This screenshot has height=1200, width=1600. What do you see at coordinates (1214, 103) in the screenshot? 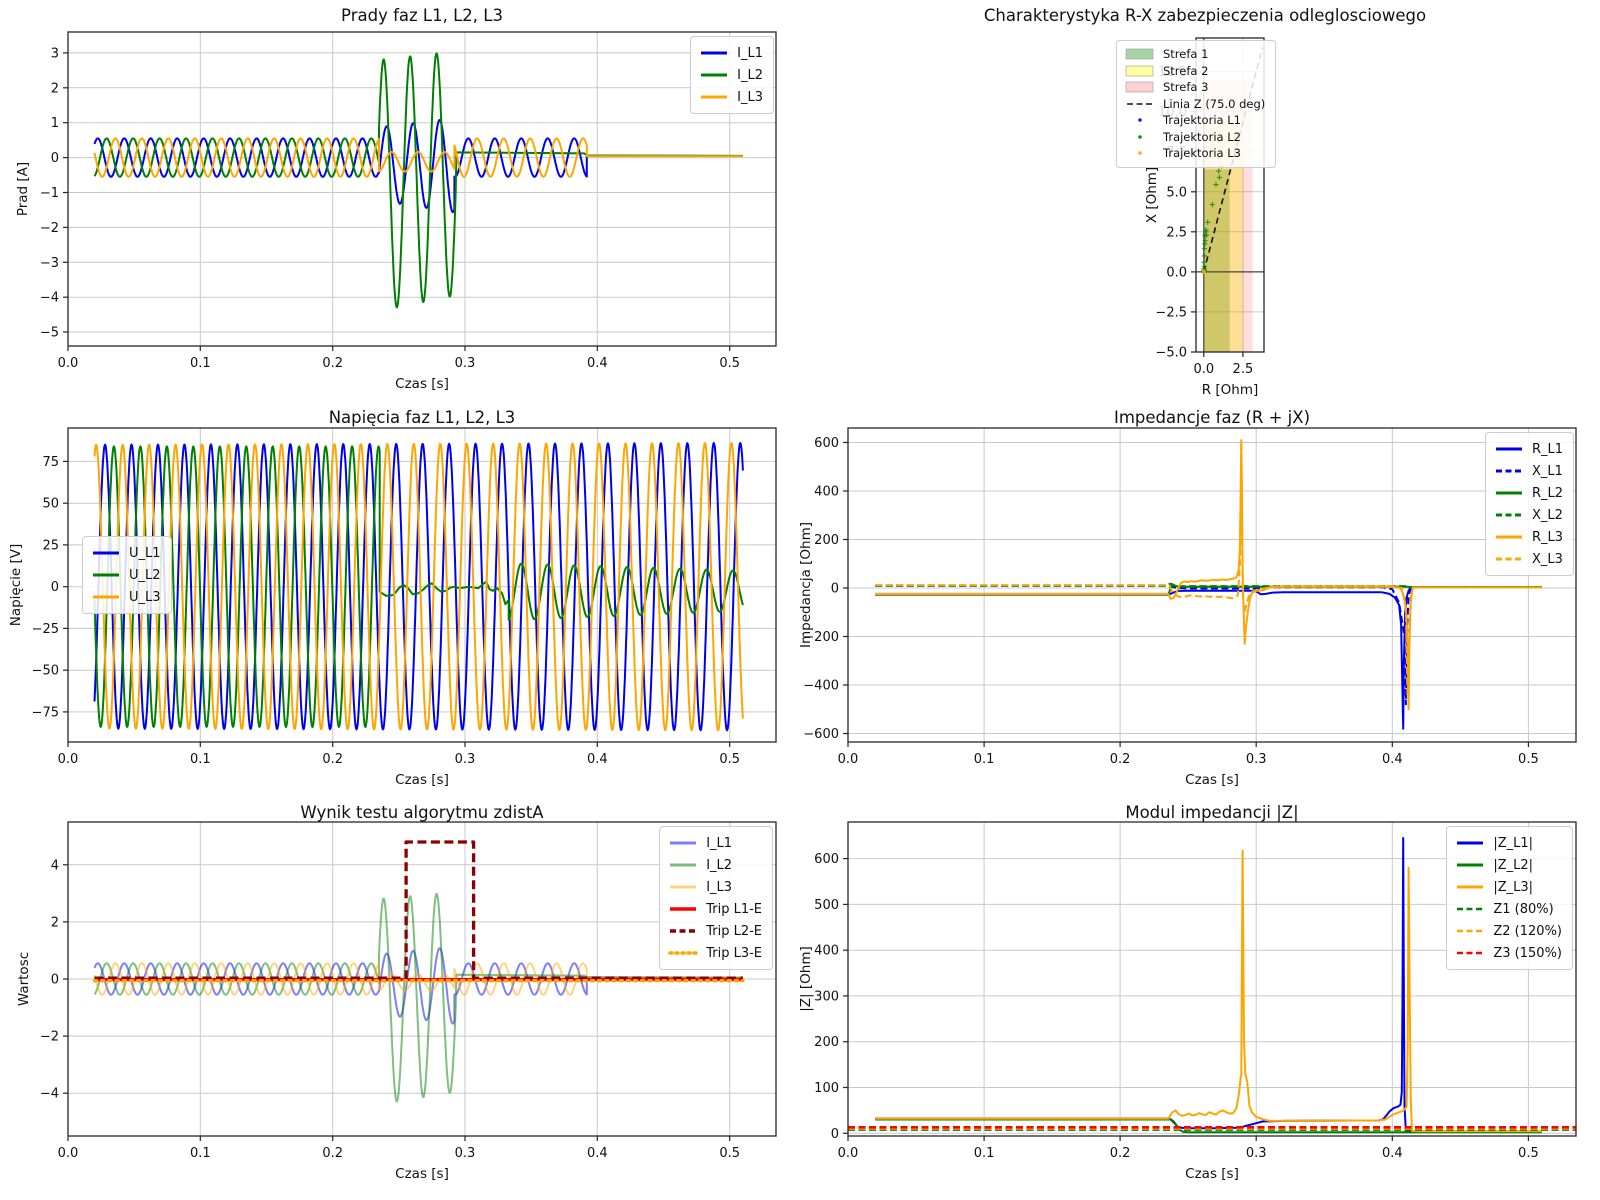
I see `legend-label: Linia Z (75.0 deg)` at bounding box center [1214, 103].